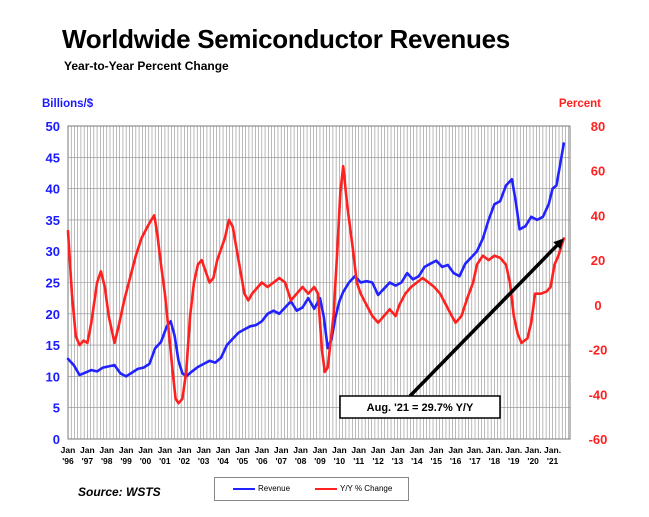 The width and height of the screenshot is (649, 517). I want to click on left-tick-label: 25, so click(53, 283).